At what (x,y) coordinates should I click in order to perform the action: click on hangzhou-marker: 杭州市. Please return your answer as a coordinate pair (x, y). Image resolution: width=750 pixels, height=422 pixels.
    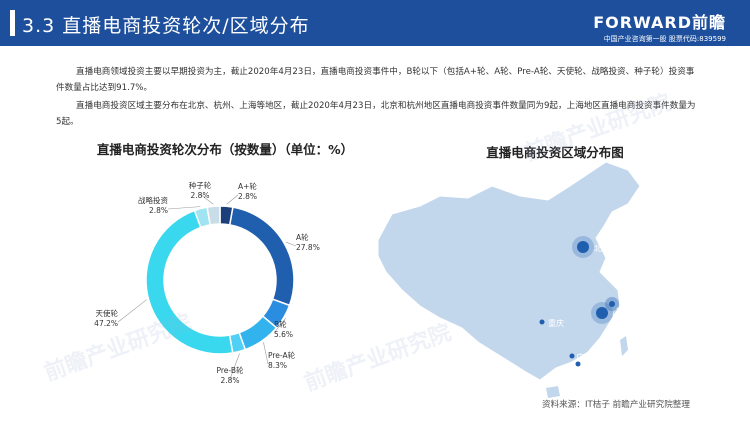
    Looking at the image, I should click on (613, 313).